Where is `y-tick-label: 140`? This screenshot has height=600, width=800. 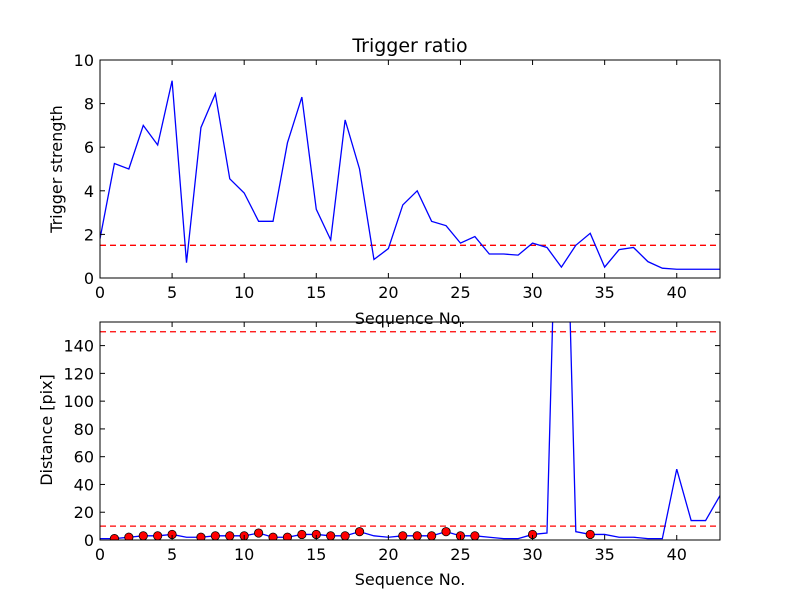
y-tick-label: 140 is located at coordinates (78, 346).